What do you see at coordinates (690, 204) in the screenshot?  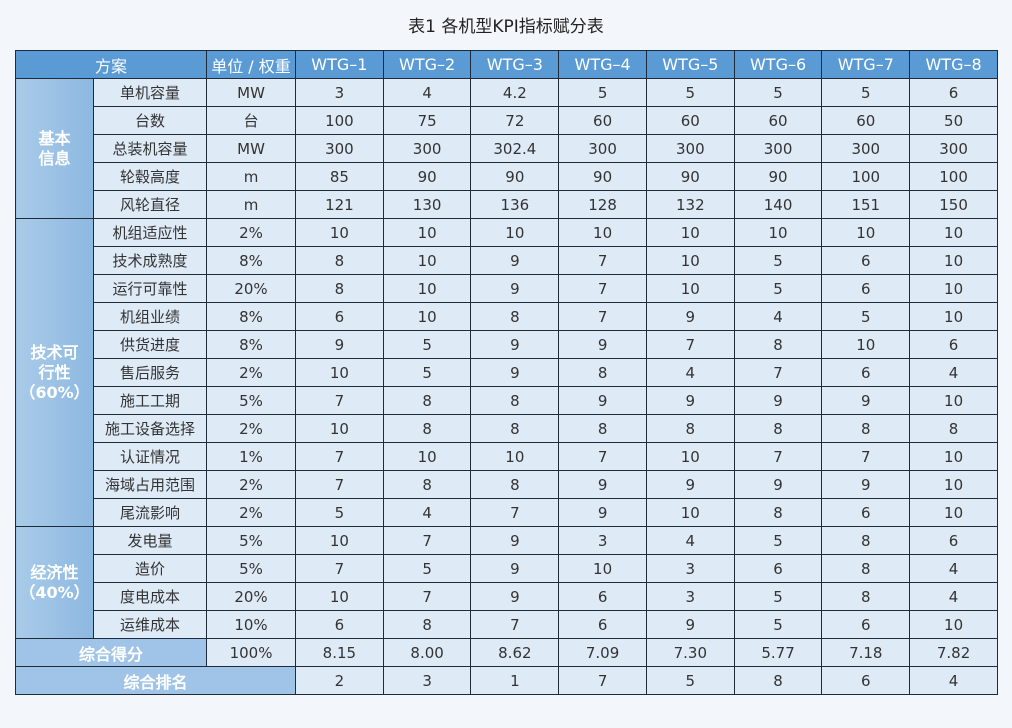 I see `cell-value: 132` at bounding box center [690, 204].